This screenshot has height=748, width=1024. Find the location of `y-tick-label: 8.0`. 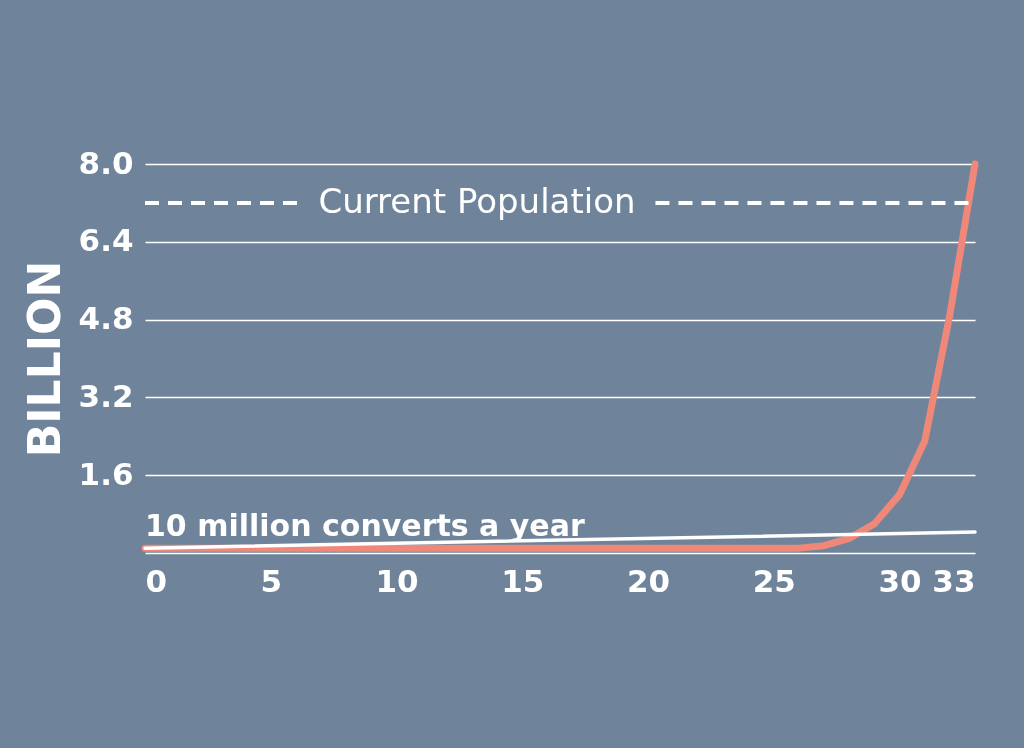

y-tick-label: 8.0 is located at coordinates (106, 162).